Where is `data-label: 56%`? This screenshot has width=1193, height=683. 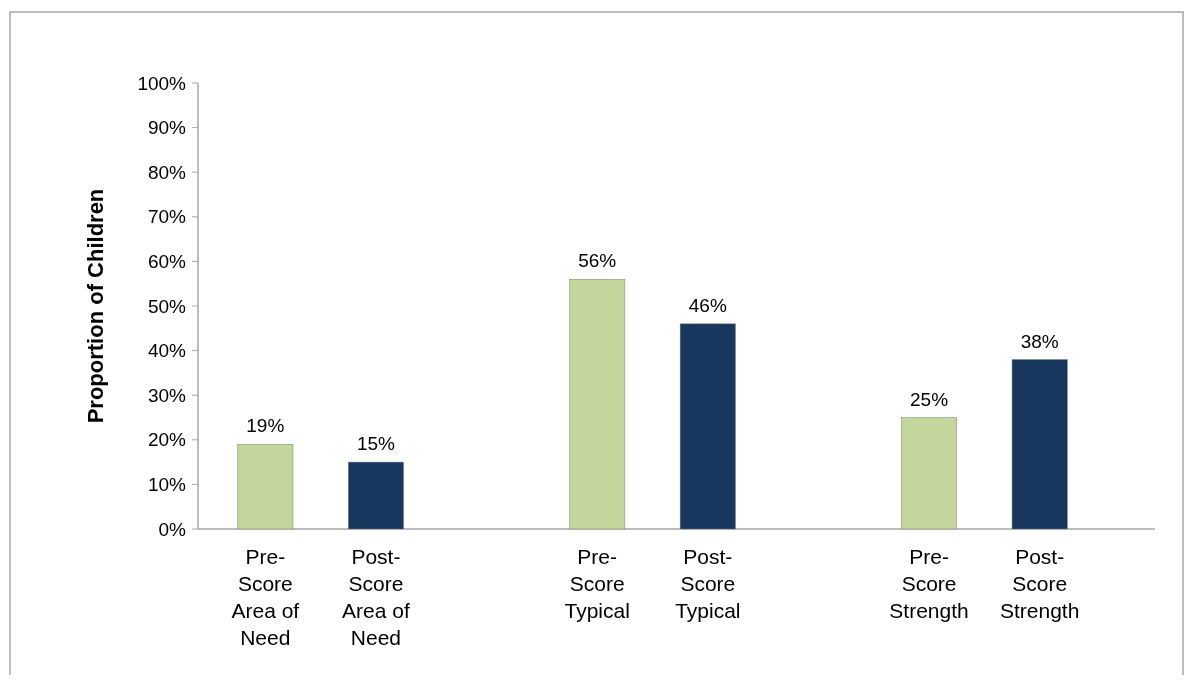
data-label: 56% is located at coordinates (597, 261).